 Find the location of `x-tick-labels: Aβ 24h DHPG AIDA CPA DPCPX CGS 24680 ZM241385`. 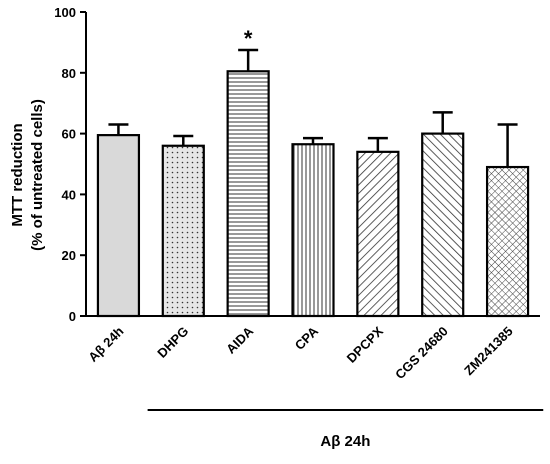

x-tick-labels: Aβ 24h DHPG AIDA CPA DPCPX CGS 24680 ZM241385 is located at coordinates (300, 352).